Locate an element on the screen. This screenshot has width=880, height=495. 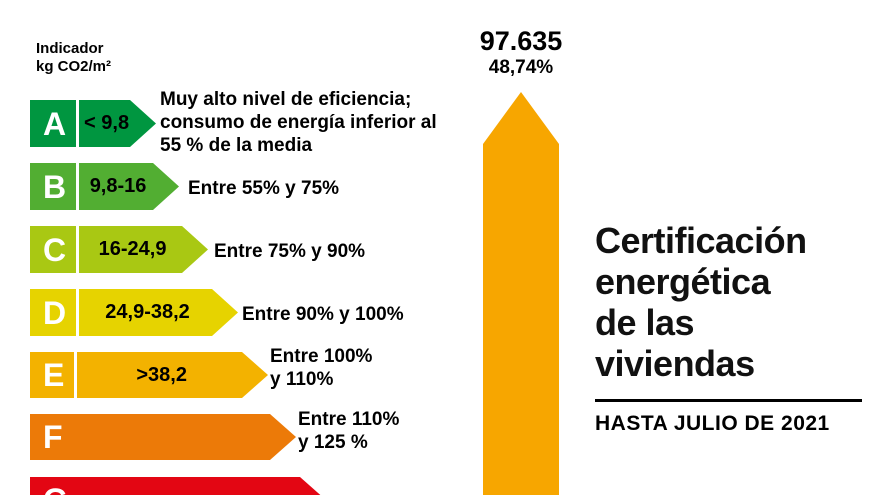
rating-arrow-e: E >38,2 is located at coordinates (149, 375).